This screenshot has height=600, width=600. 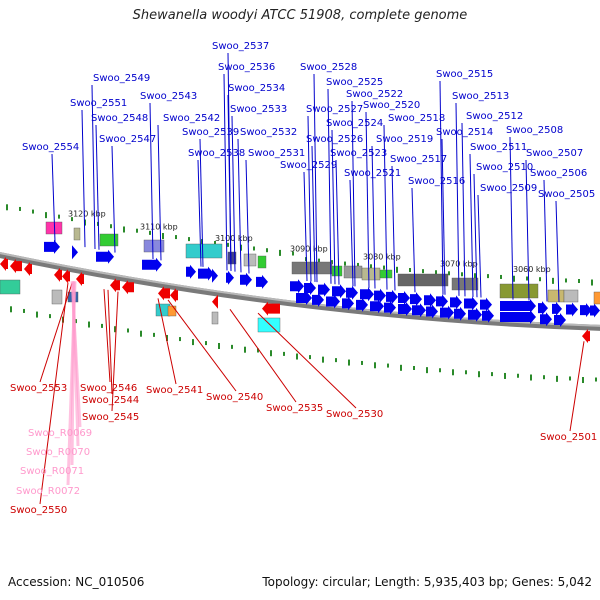 What do you see at coordinates (246, 67) in the screenshot?
I see `forward-gene-label: Swoo_2536` at bounding box center [246, 67].